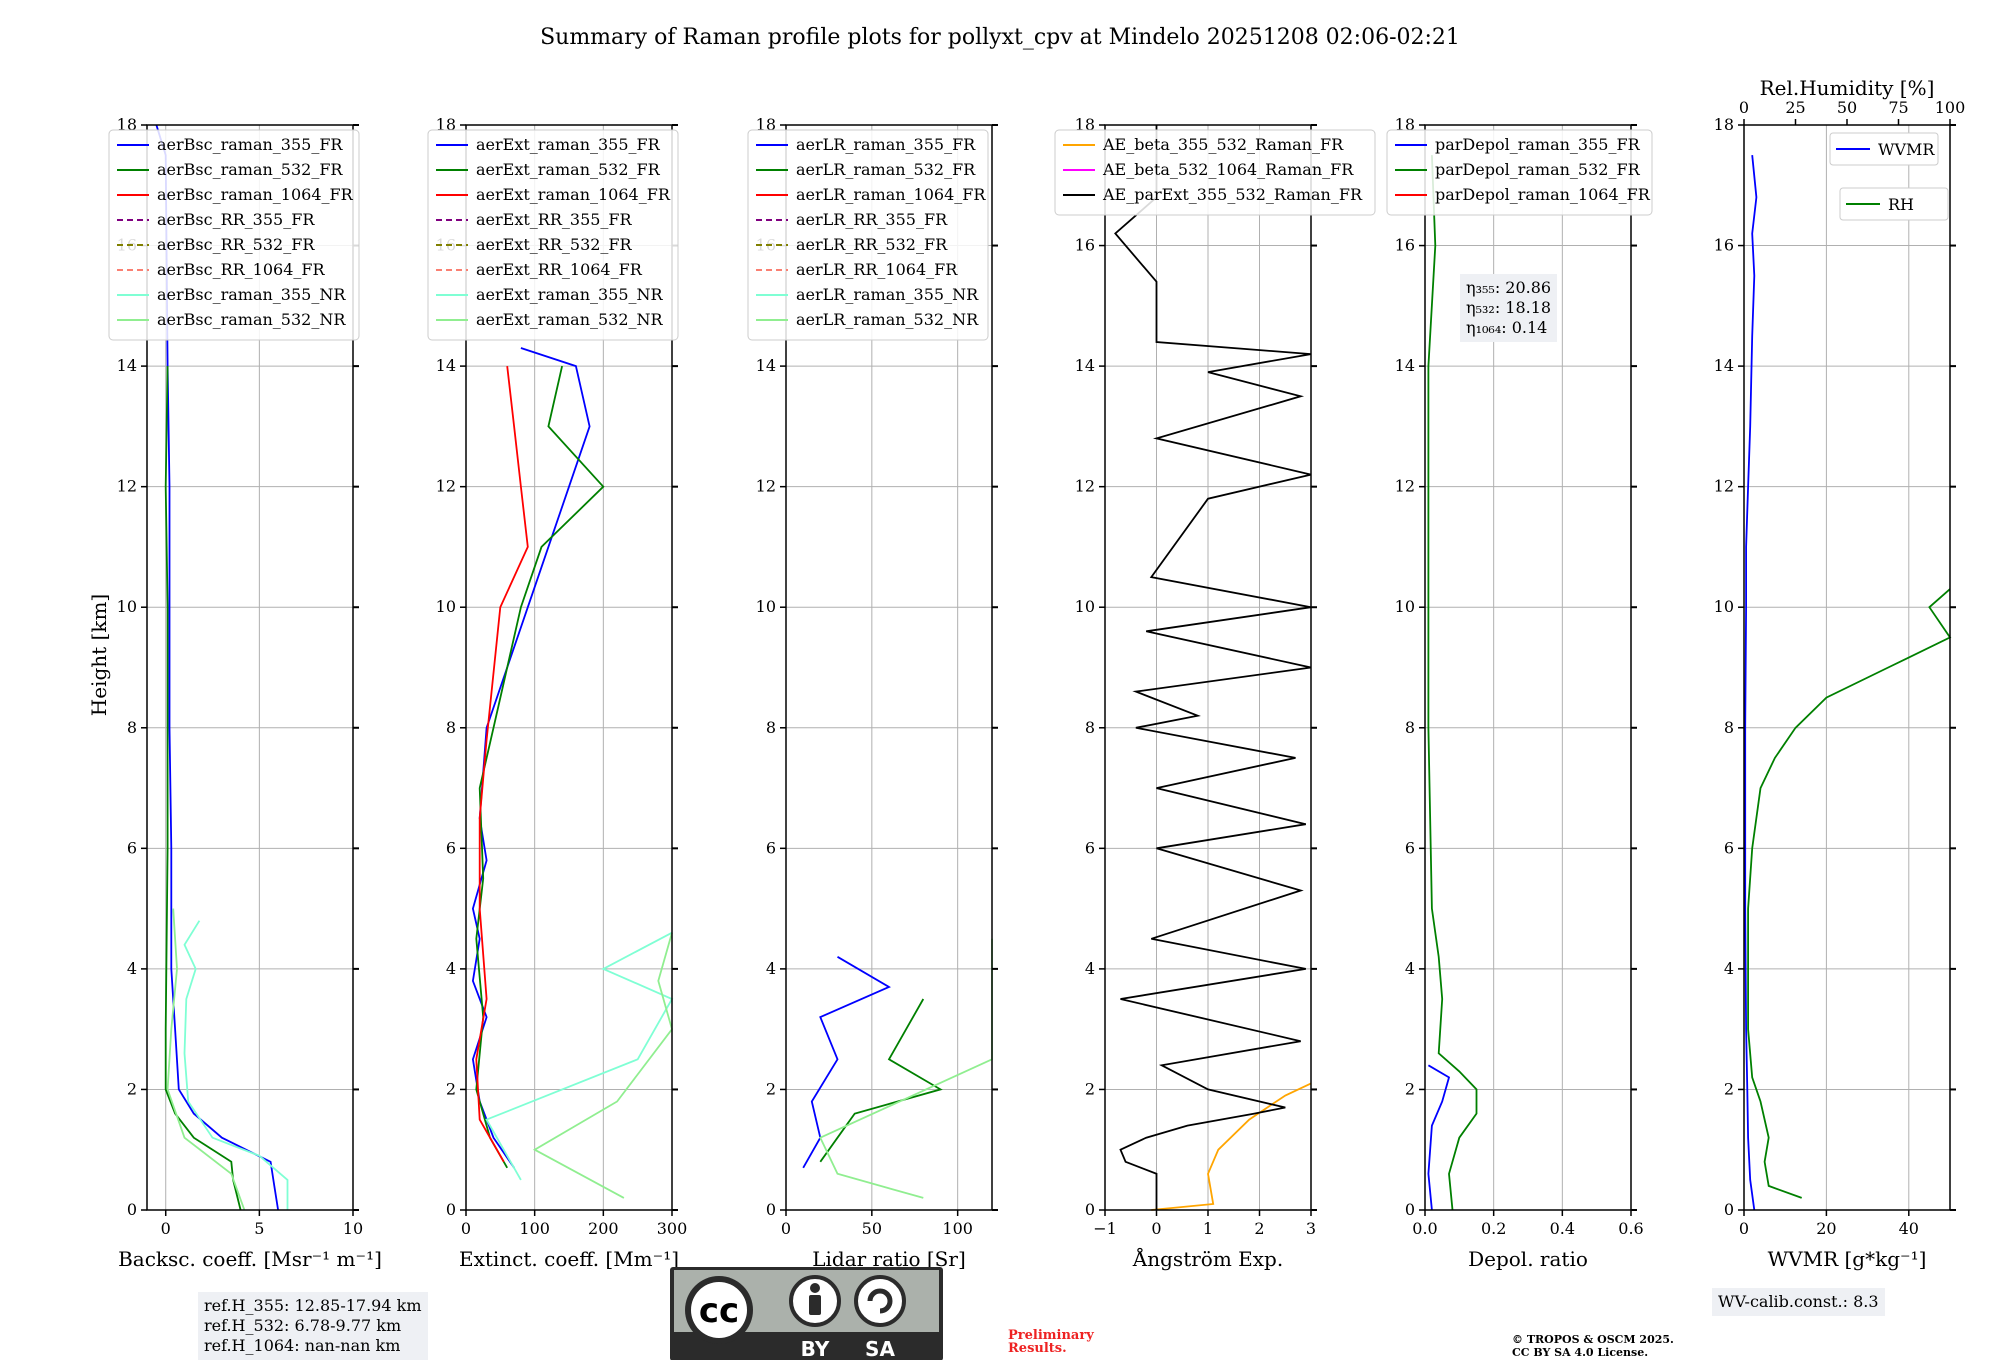 The height and width of the screenshot is (1364, 2000). What do you see at coordinates (573, 194) in the screenshot?
I see `legend-entry: aerExt_raman_1064_FR` at bounding box center [573, 194].